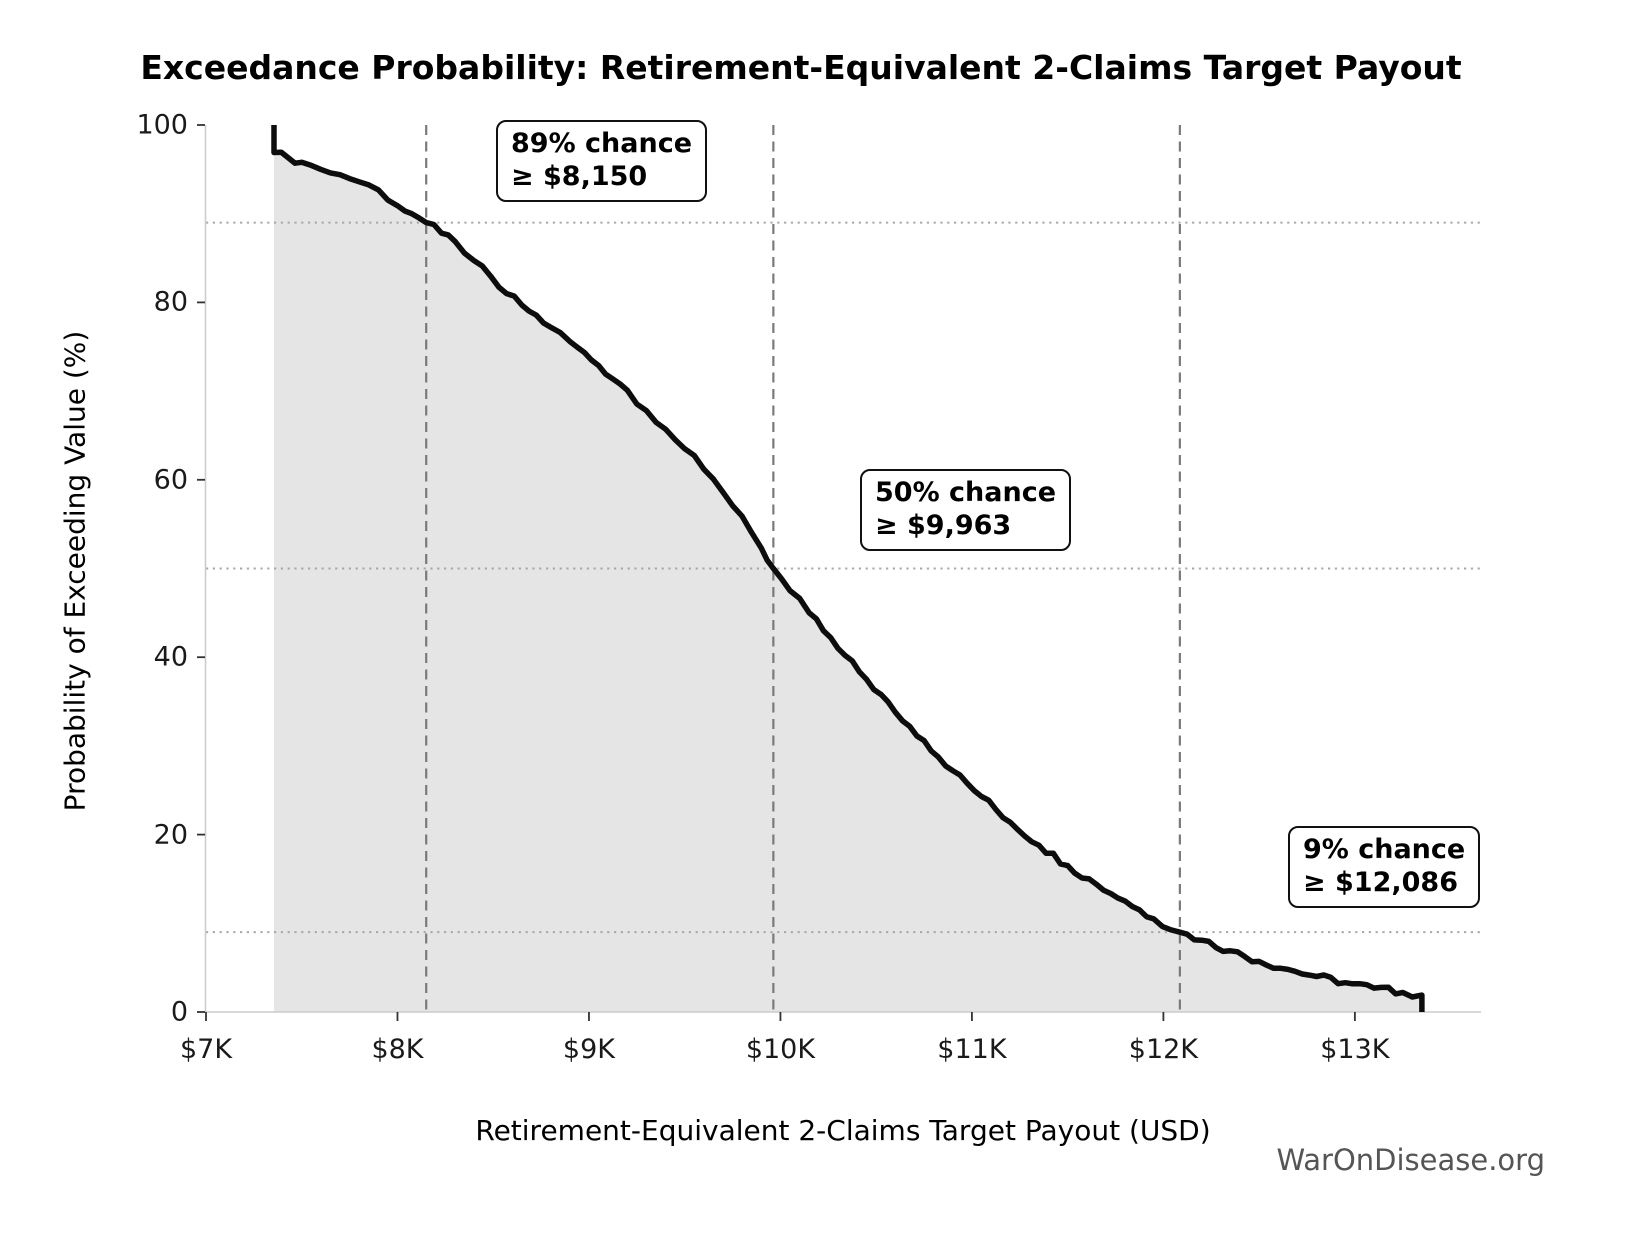 The image size is (1648, 1234). What do you see at coordinates (170, 835) in the screenshot?
I see `y-tick-label-20: 20` at bounding box center [170, 835].